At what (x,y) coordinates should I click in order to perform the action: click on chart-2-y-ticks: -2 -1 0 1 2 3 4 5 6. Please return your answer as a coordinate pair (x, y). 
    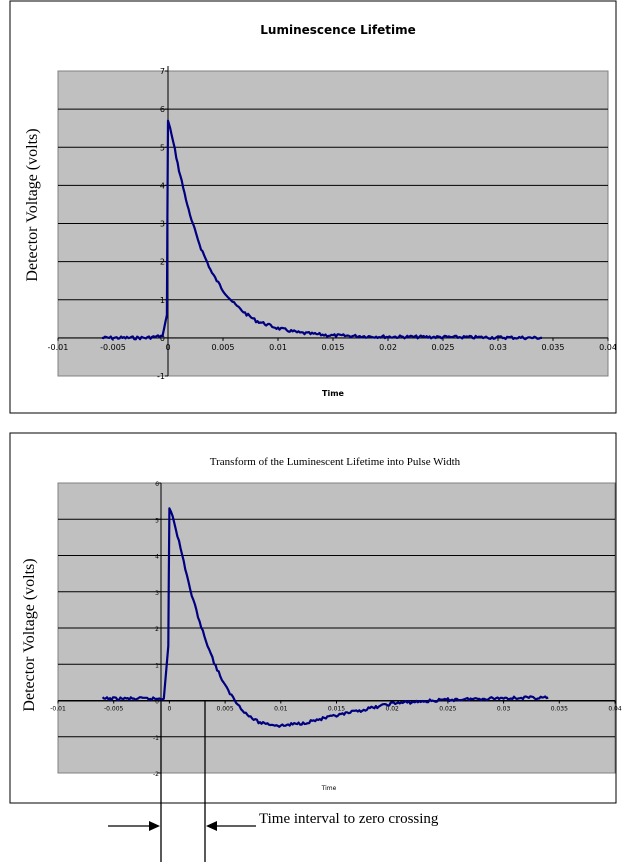
    Looking at the image, I should click on (157, 629).